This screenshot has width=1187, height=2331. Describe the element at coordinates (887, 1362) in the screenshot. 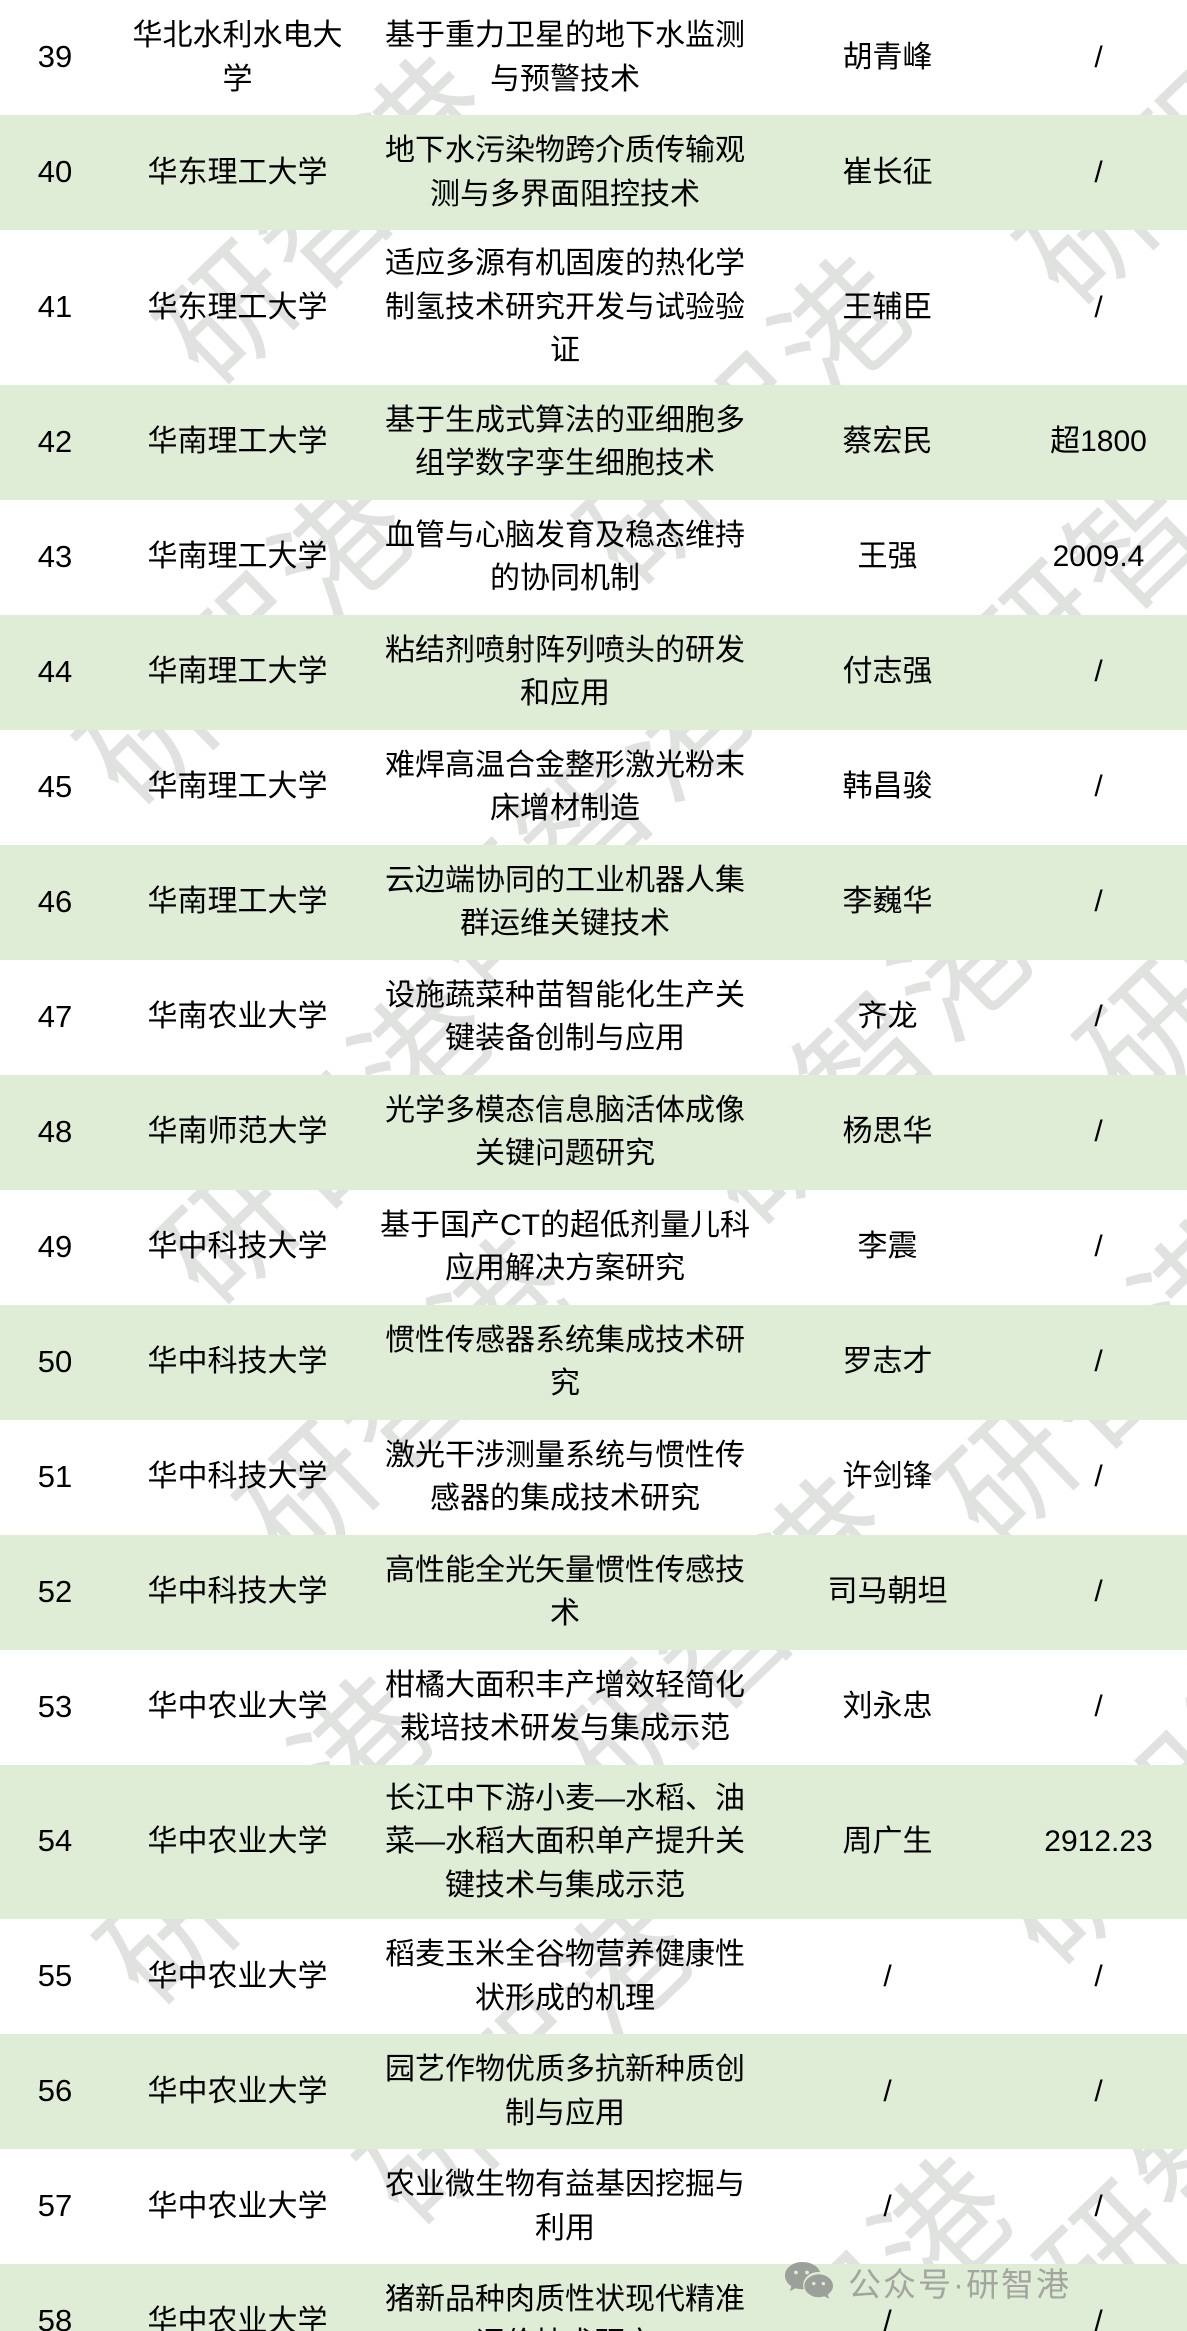

I see `project-leader: 罗志才` at that location.